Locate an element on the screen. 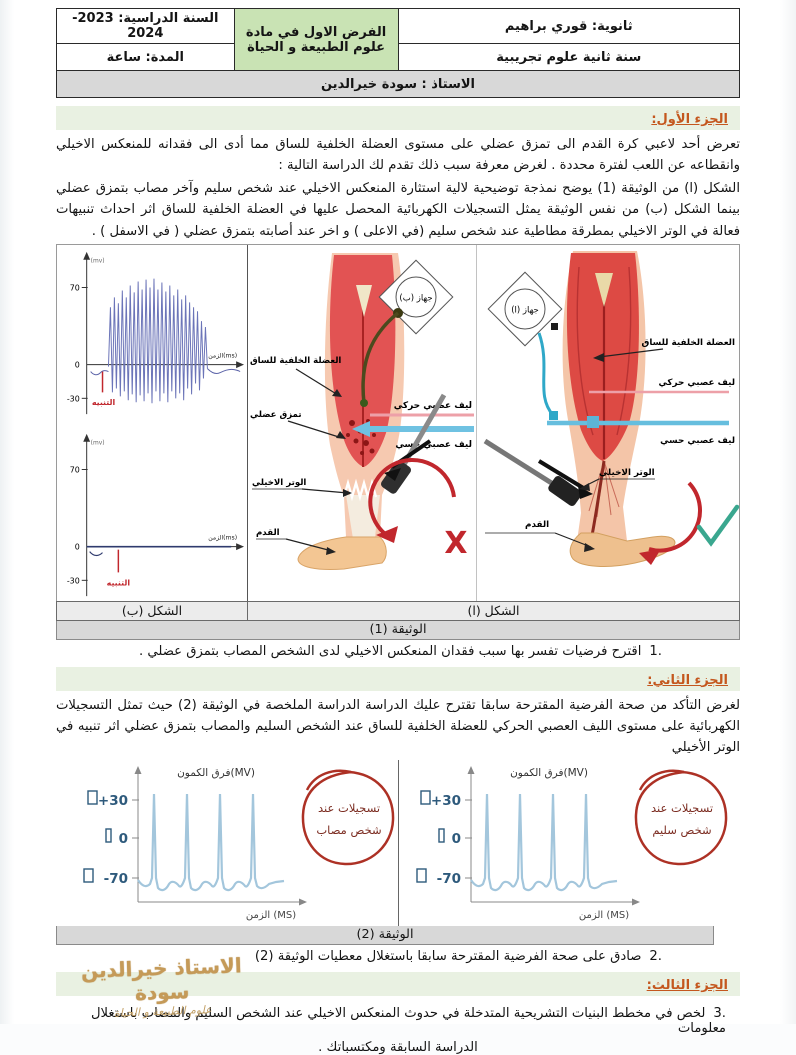  hammer-shaft is located at coordinates (523, 464).